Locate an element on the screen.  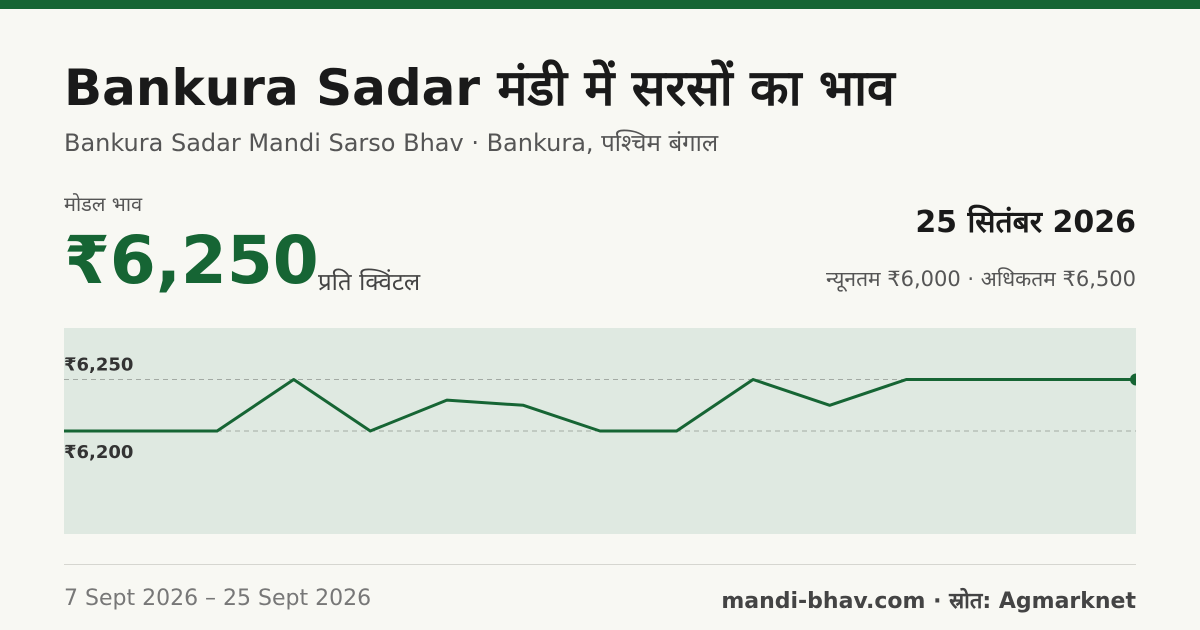
page-title: Bankura Sadar मंडी में सरसों का भाव is located at coordinates (479, 88).